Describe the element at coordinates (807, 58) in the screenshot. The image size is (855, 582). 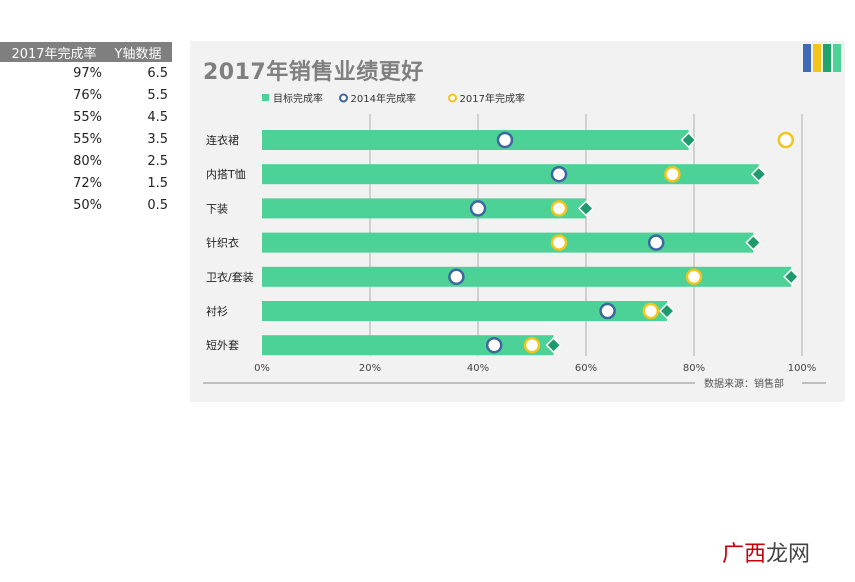
I see `blue-stripe-decoration` at that location.